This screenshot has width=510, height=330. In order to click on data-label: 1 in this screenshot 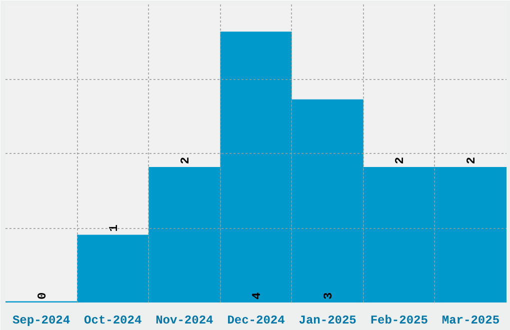, I will do `click(113, 228)`.